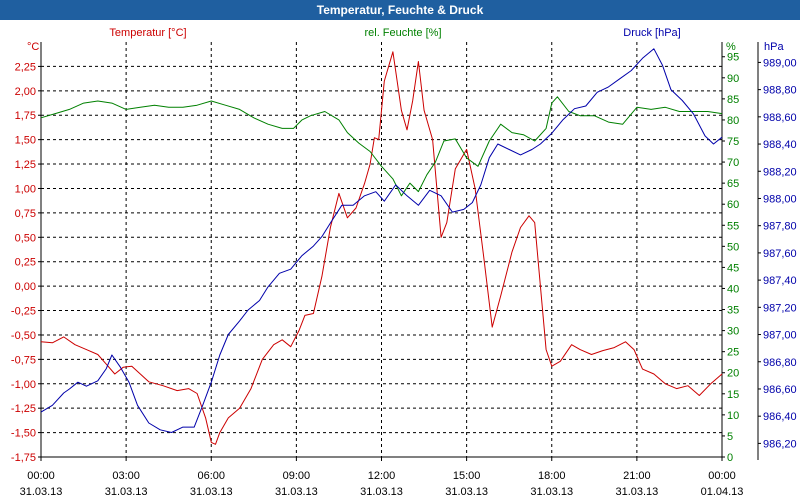  Describe the element at coordinates (733, 163) in the screenshot. I see `humidity-tick-label: 70` at that location.